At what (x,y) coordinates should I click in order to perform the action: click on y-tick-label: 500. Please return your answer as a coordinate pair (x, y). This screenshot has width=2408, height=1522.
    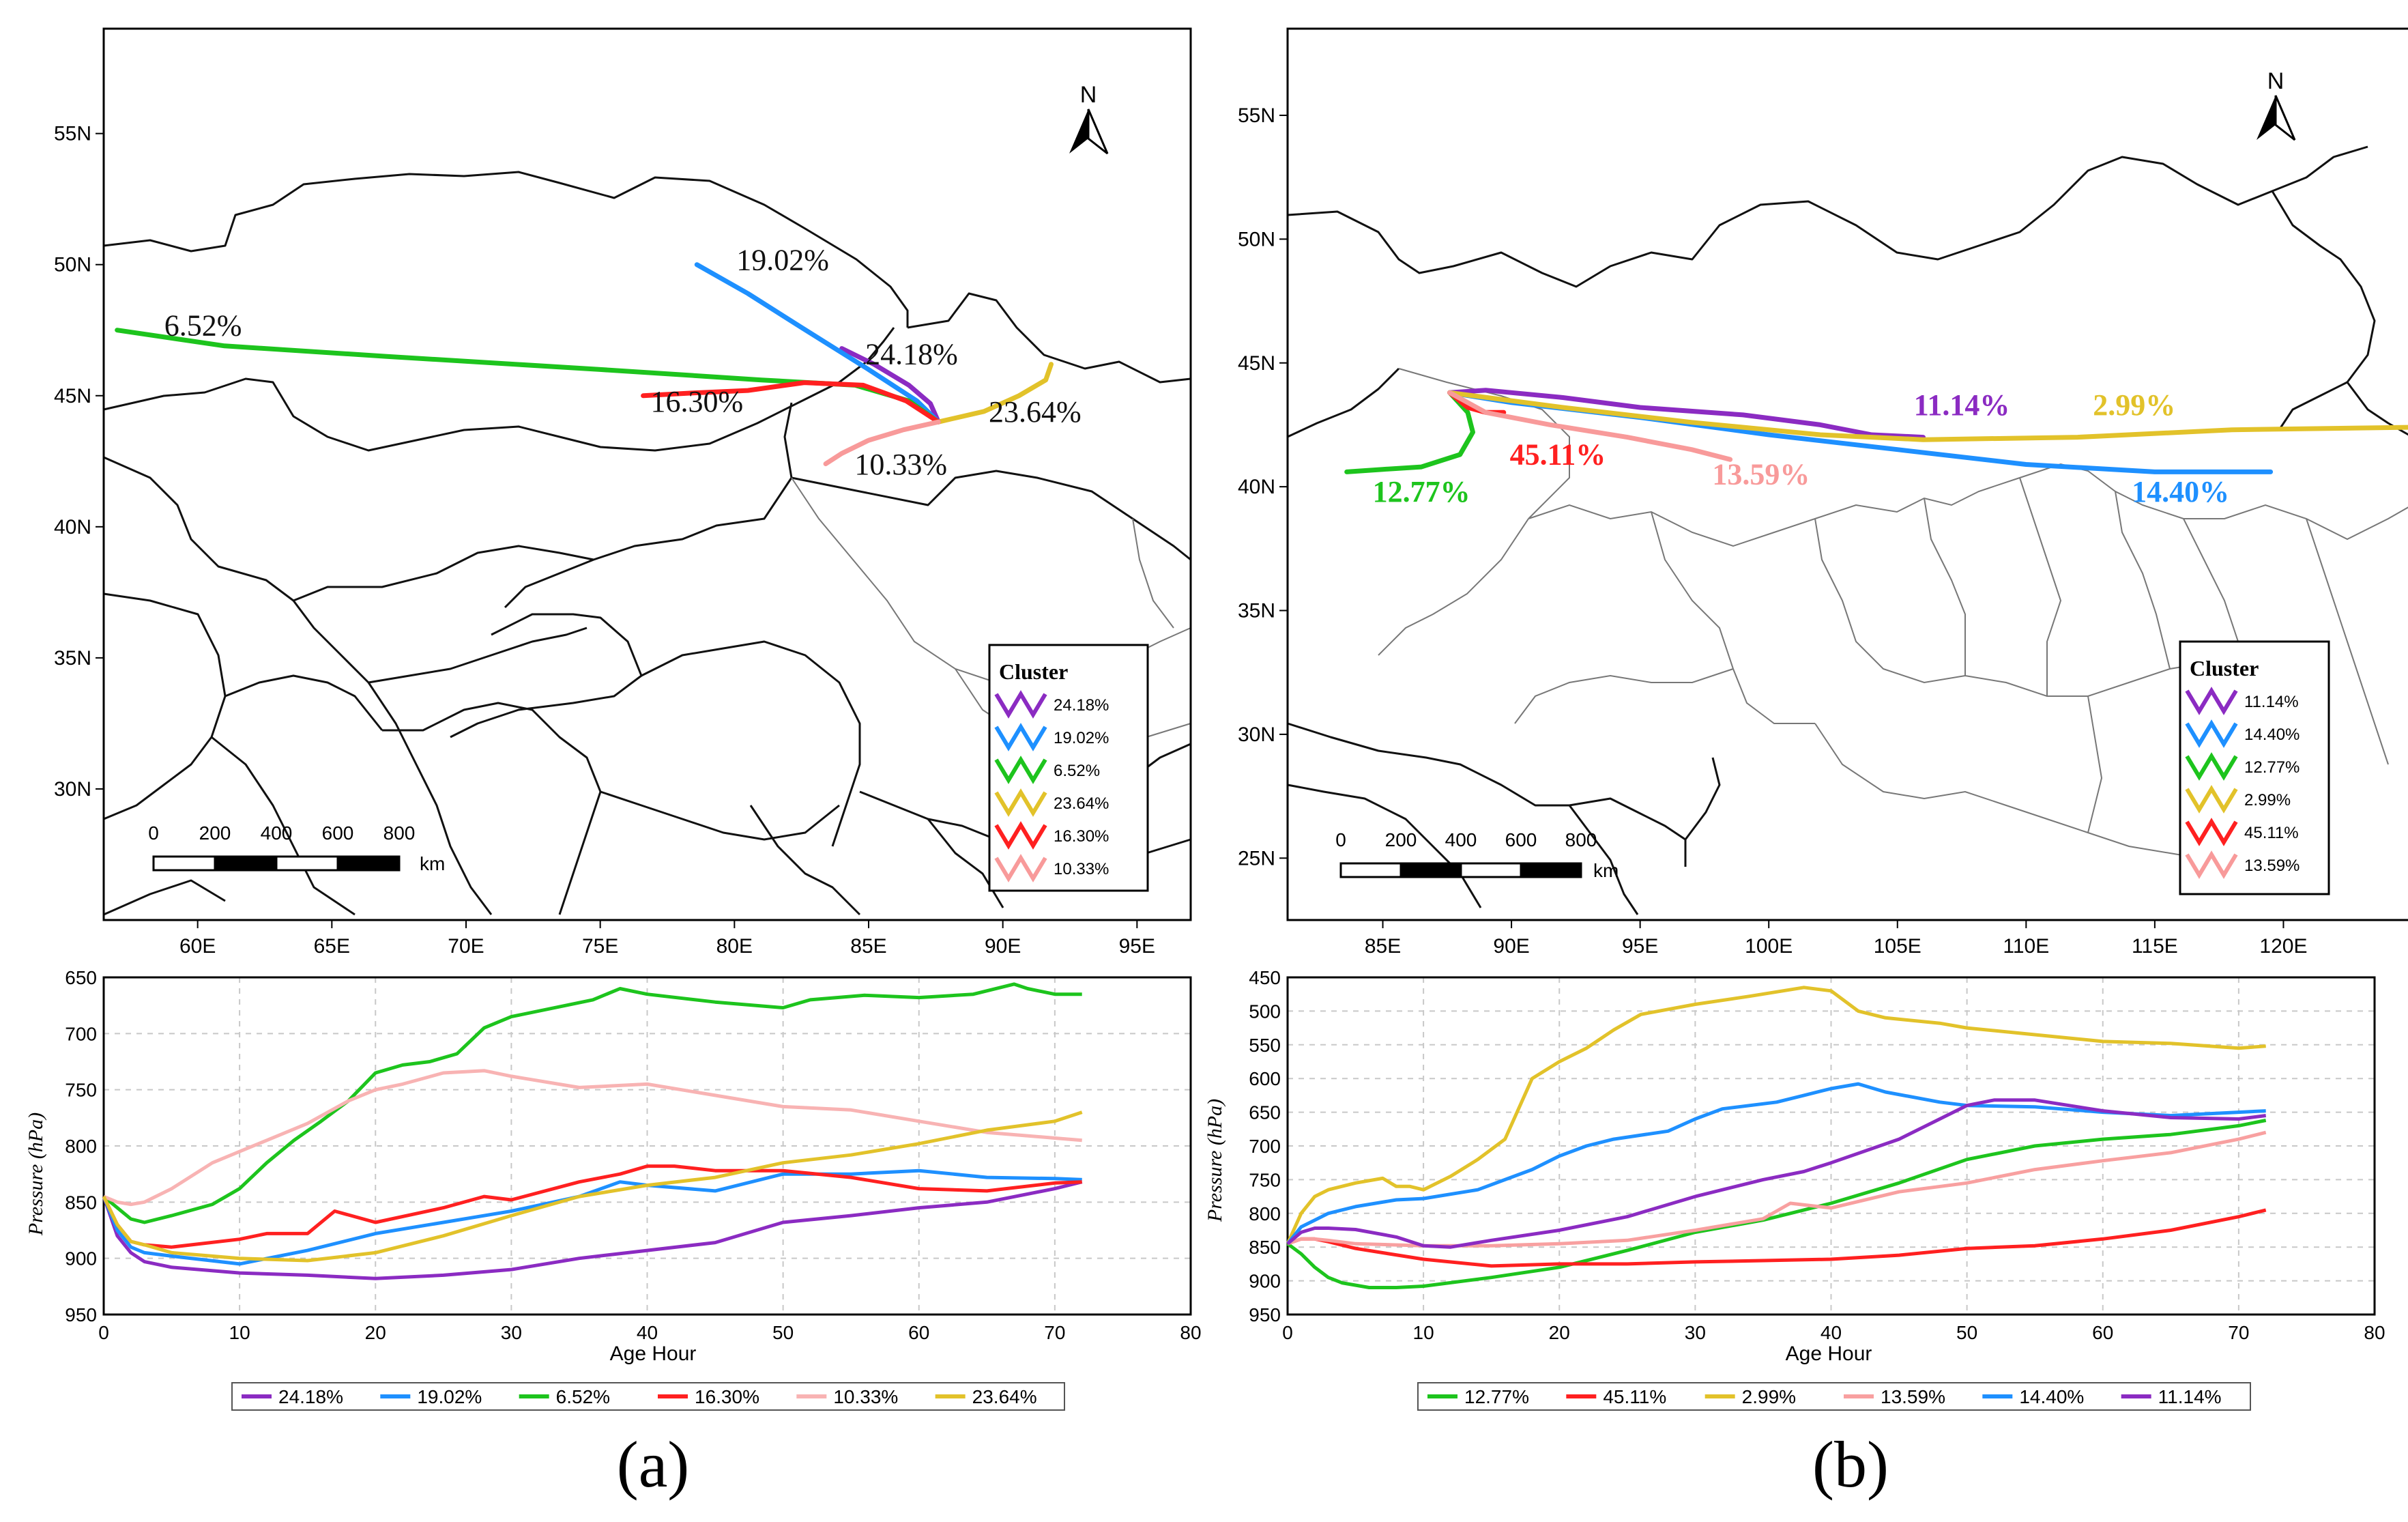
    Looking at the image, I should click on (1265, 1011).